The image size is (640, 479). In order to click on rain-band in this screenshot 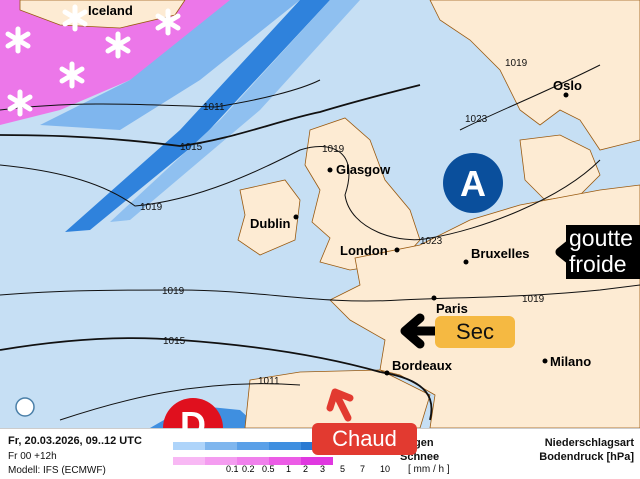, I will do `click(170, 65)`.